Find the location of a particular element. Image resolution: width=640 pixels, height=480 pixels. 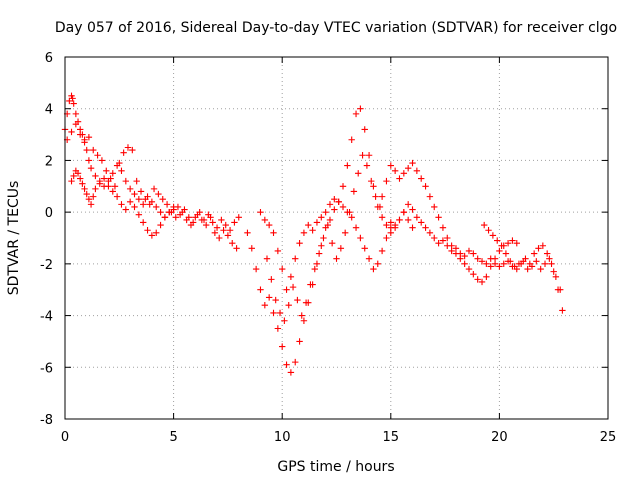

y-tick-label: 6 is located at coordinates (49, 58).